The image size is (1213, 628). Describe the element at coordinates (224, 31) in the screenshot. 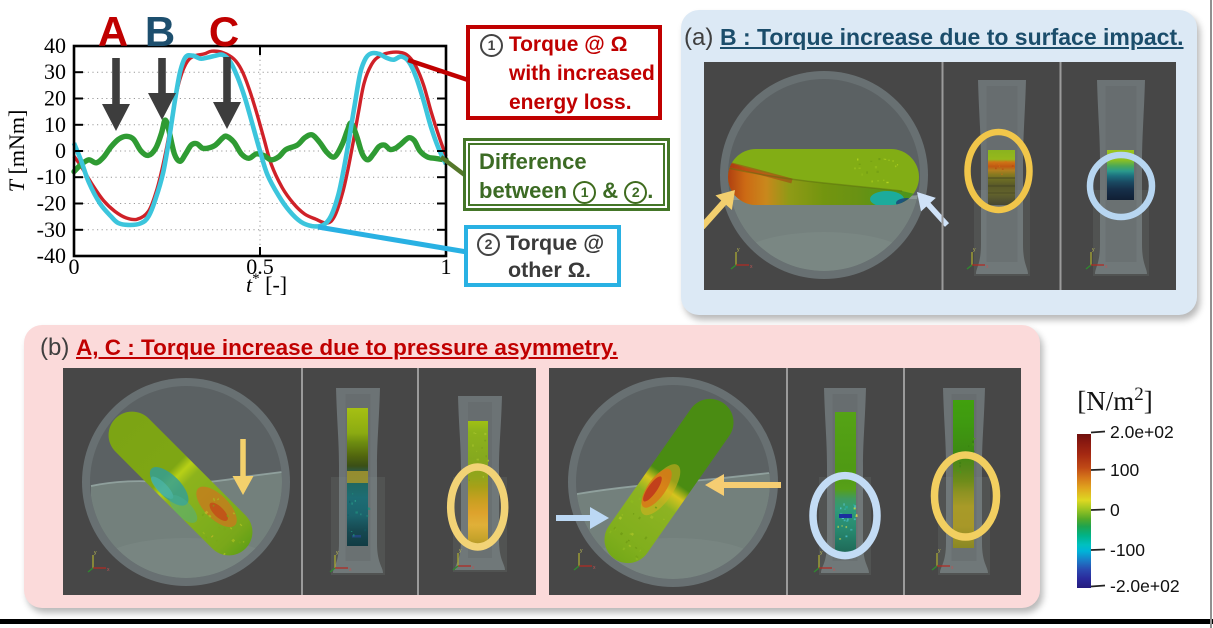

I see `svg-text: C` at that location.